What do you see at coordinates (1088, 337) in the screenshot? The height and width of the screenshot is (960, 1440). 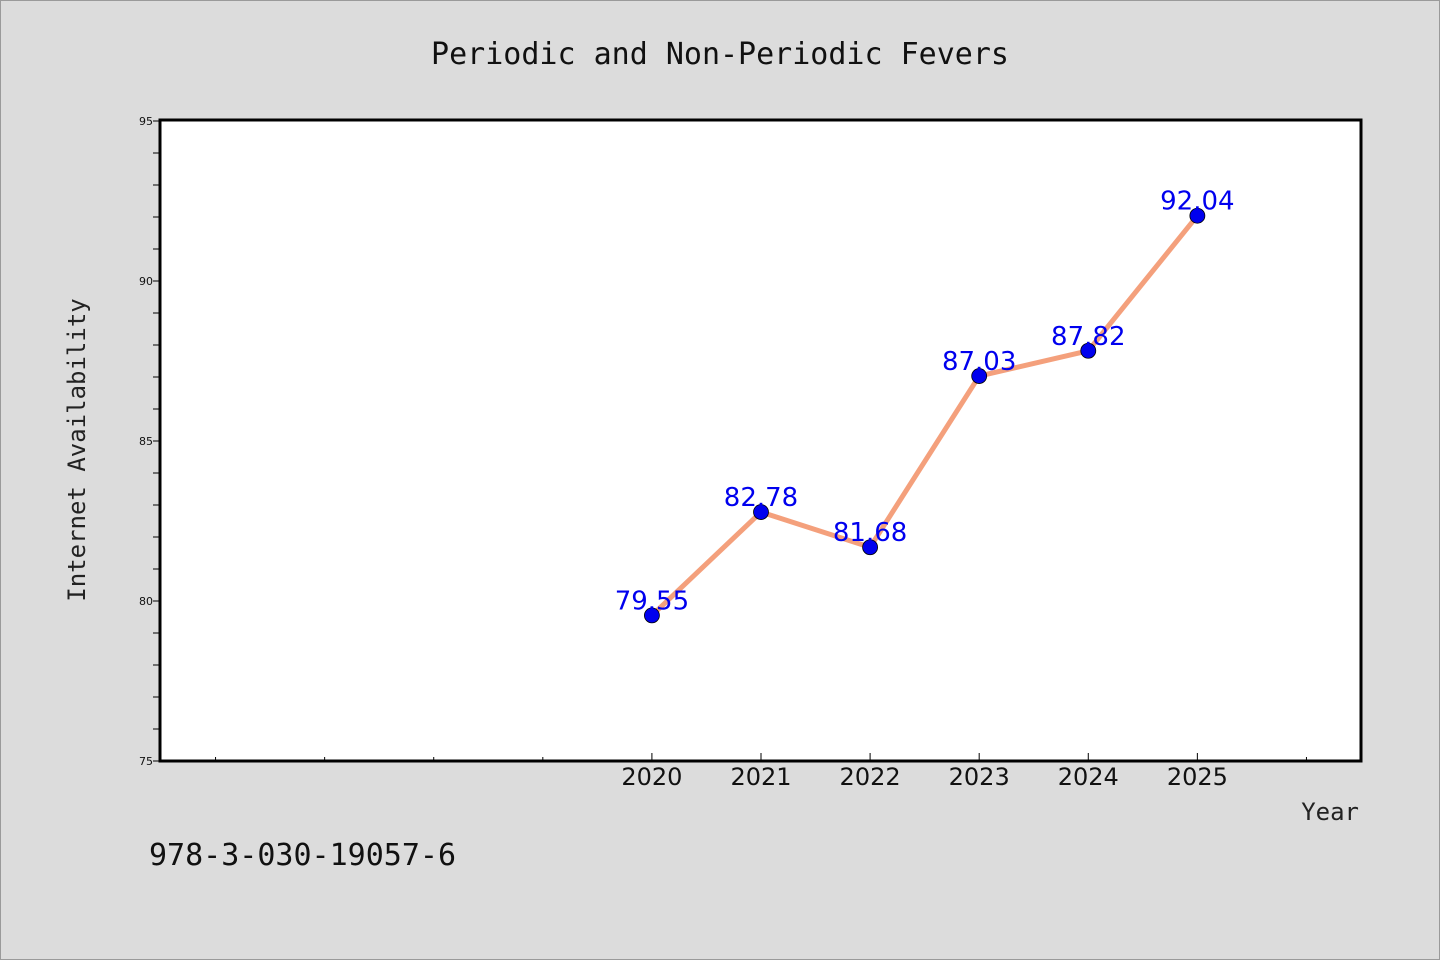 I see `data-label: 87.82` at bounding box center [1088, 337].